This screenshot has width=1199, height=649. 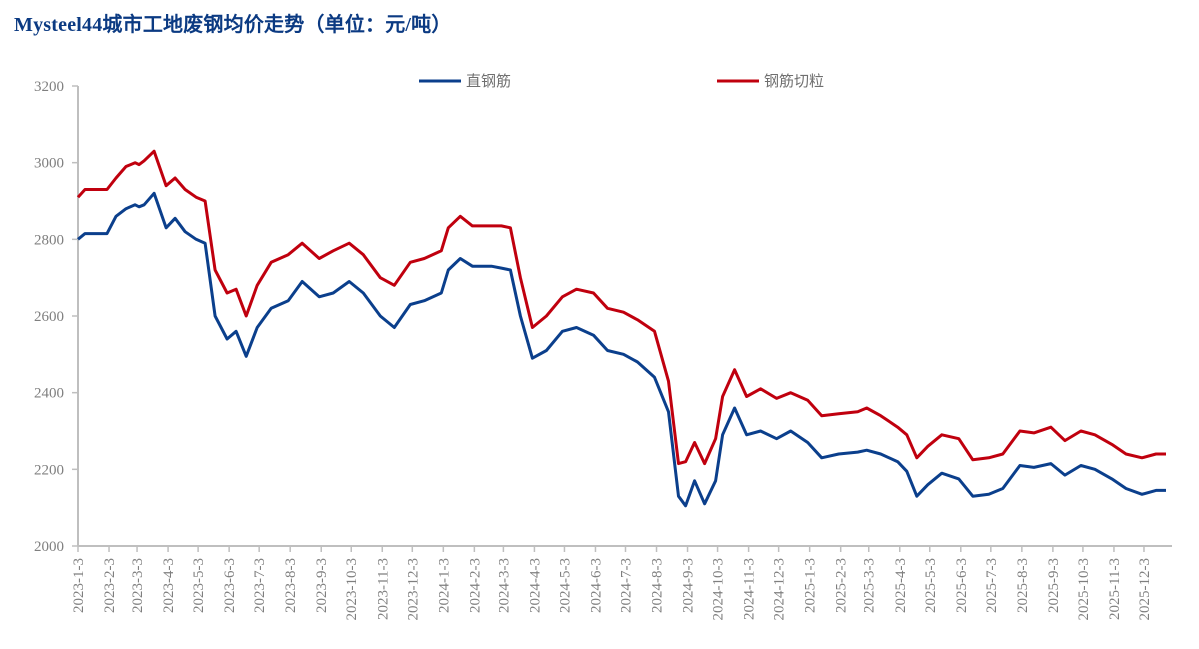 I want to click on legend-label: 钢筋切粒, so click(x=794, y=81).